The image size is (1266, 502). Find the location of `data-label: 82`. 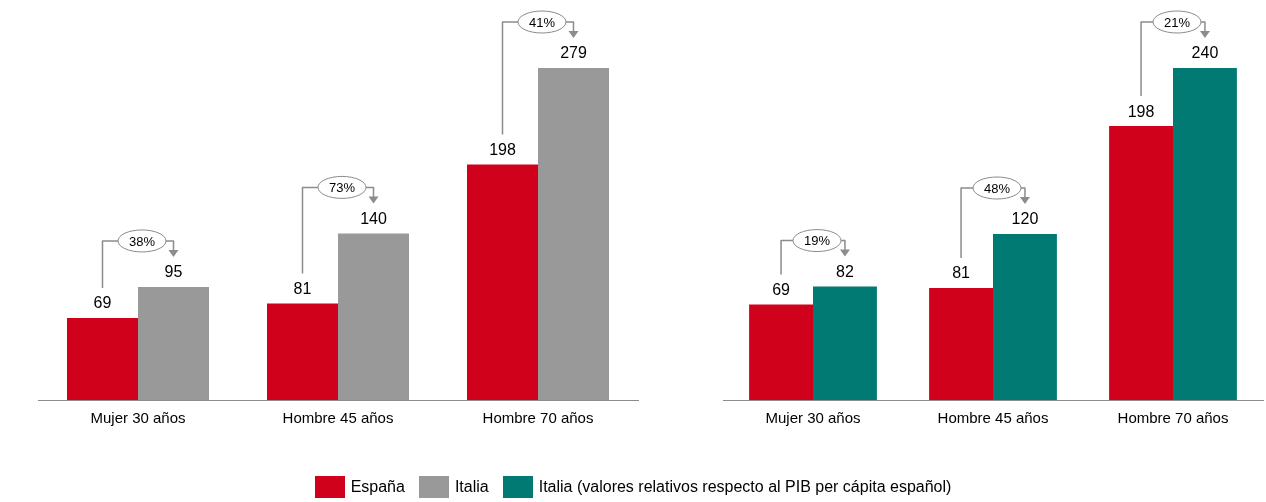

data-label: 82 is located at coordinates (845, 271).